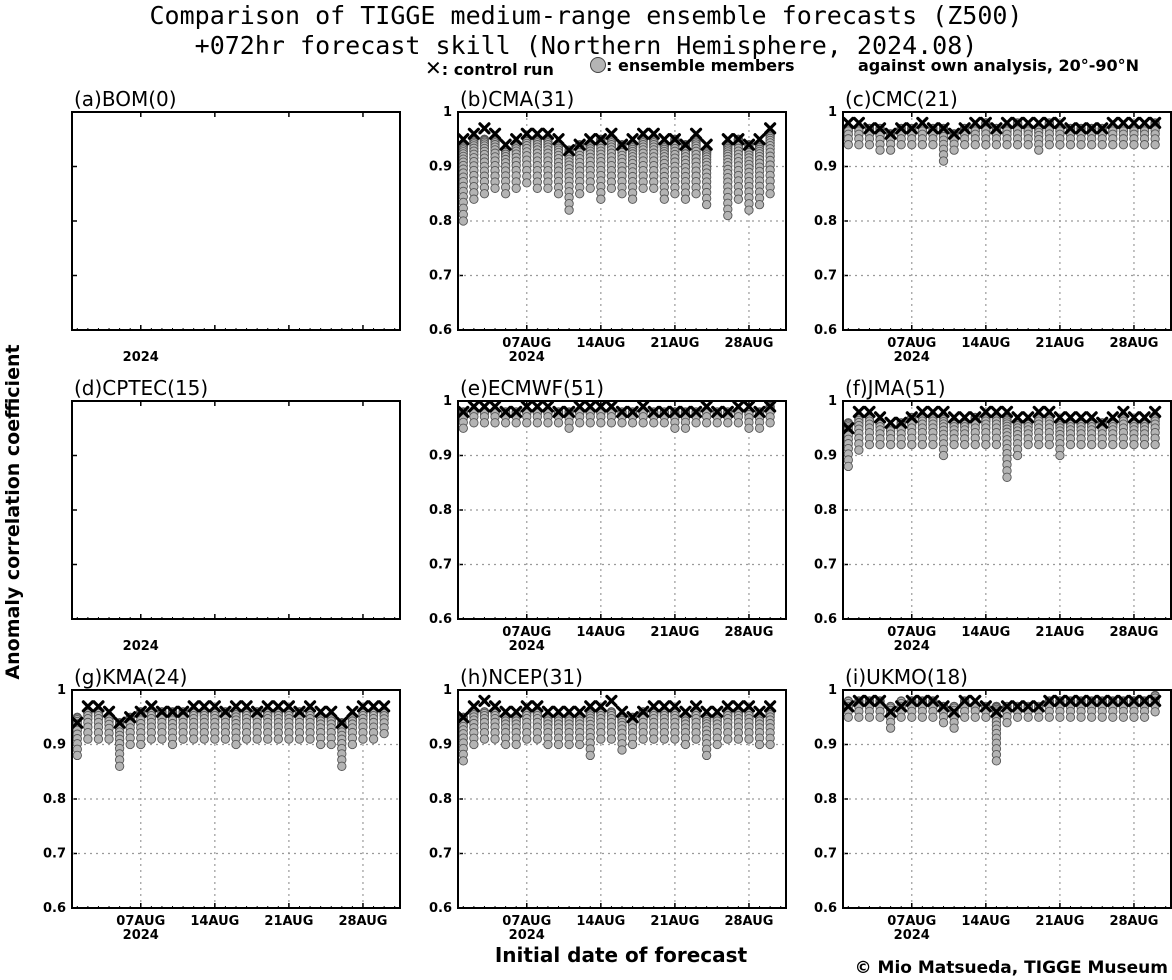 This screenshot has height=980, width=1172. I want to click on region-note: against own analysis, 20°-90°N, so click(999, 65).